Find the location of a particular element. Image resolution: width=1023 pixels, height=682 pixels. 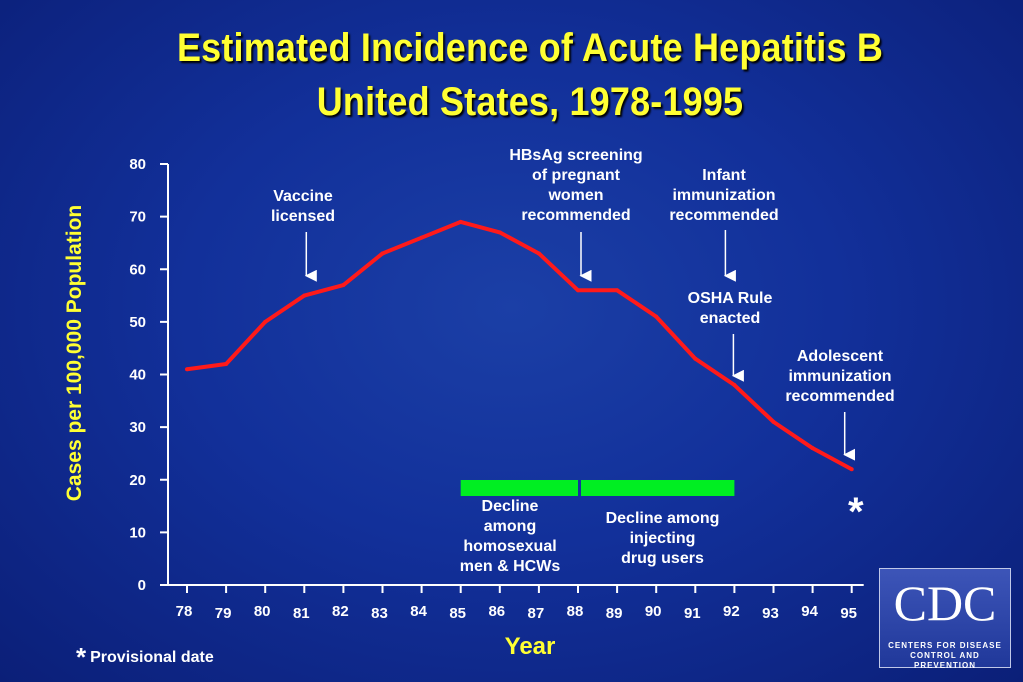

x-tick-label: 84 is located at coordinates (418, 611).